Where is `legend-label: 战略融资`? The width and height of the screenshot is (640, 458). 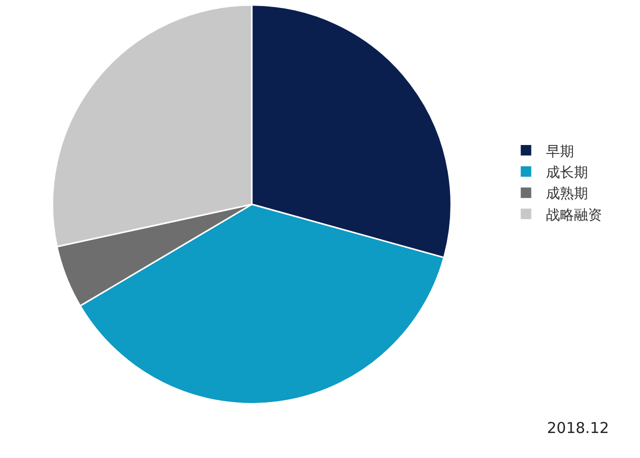 legend-label: 战略融资 is located at coordinates (574, 215).